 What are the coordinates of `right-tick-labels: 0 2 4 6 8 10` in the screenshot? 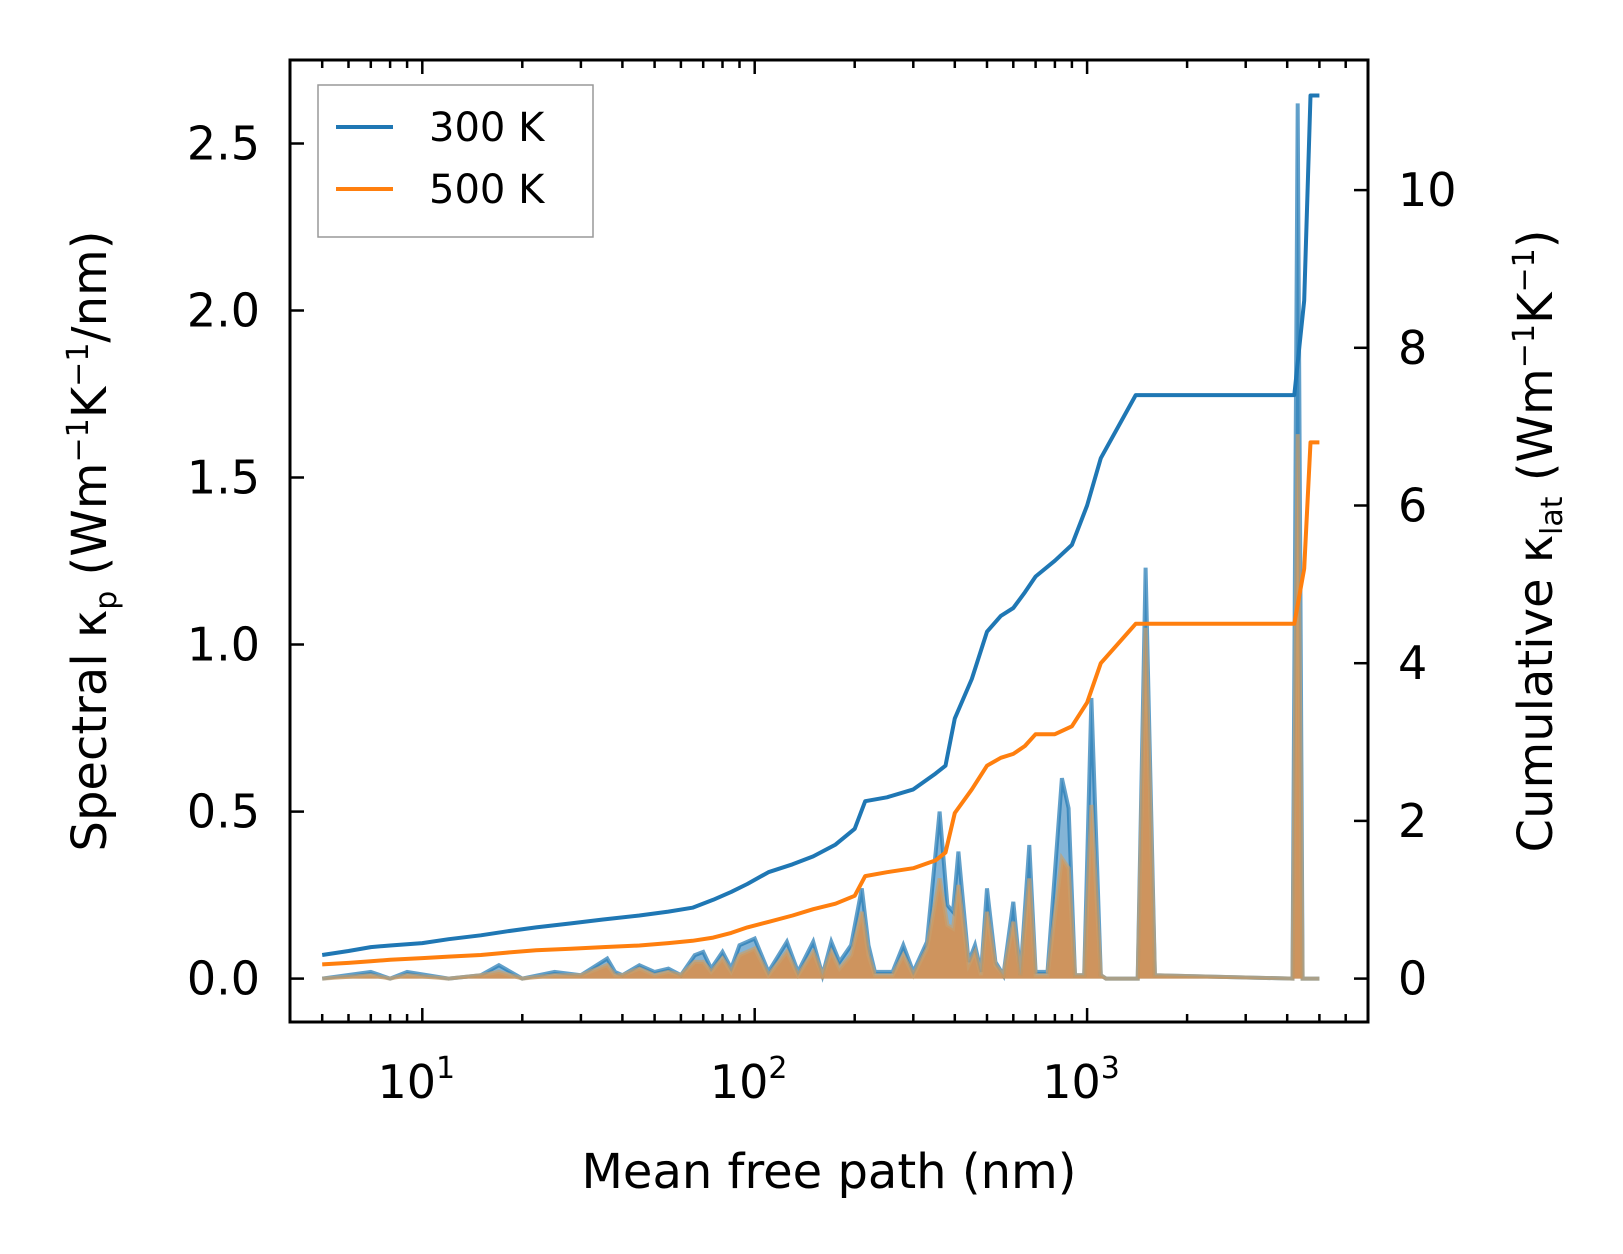 It's located at (1427, 584).